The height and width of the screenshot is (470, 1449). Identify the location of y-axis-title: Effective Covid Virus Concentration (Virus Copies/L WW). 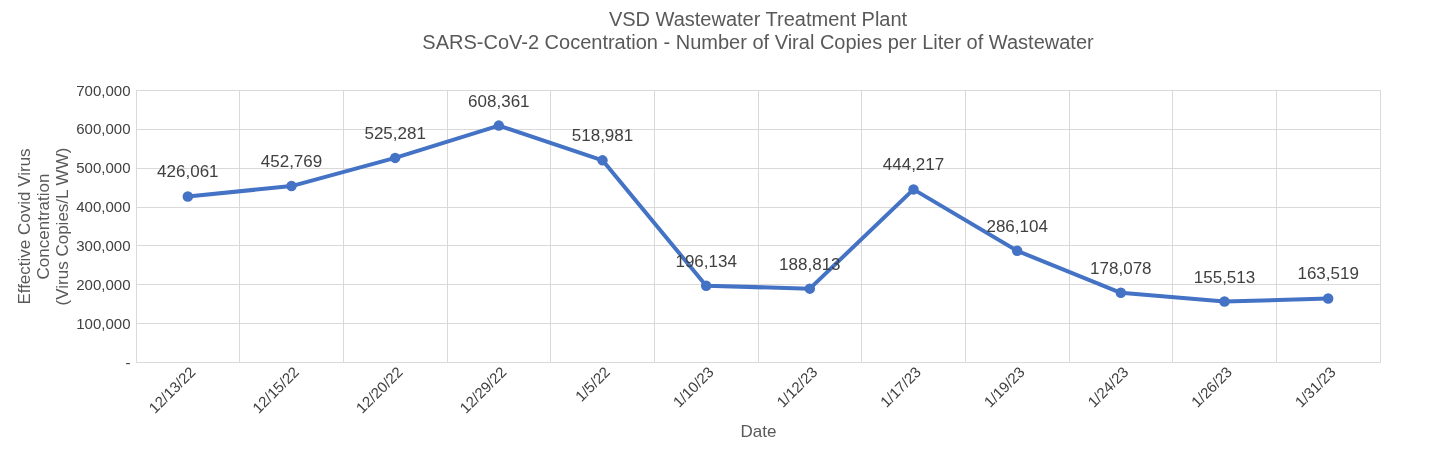
(44, 226).